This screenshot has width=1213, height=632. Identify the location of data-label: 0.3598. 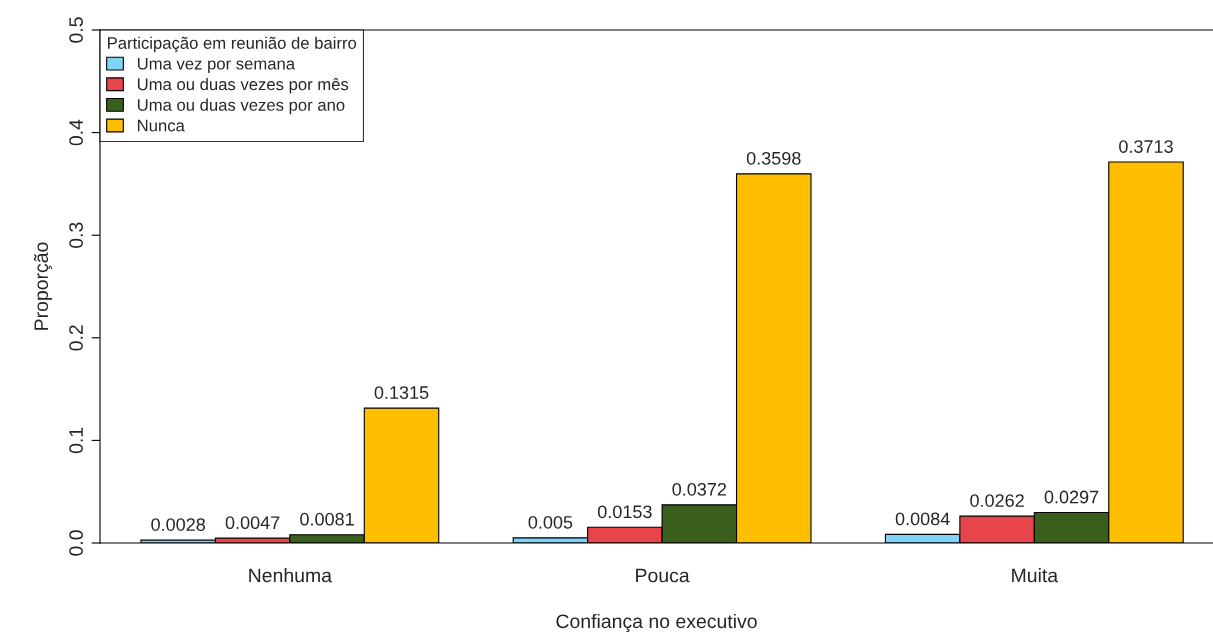
(773, 158).